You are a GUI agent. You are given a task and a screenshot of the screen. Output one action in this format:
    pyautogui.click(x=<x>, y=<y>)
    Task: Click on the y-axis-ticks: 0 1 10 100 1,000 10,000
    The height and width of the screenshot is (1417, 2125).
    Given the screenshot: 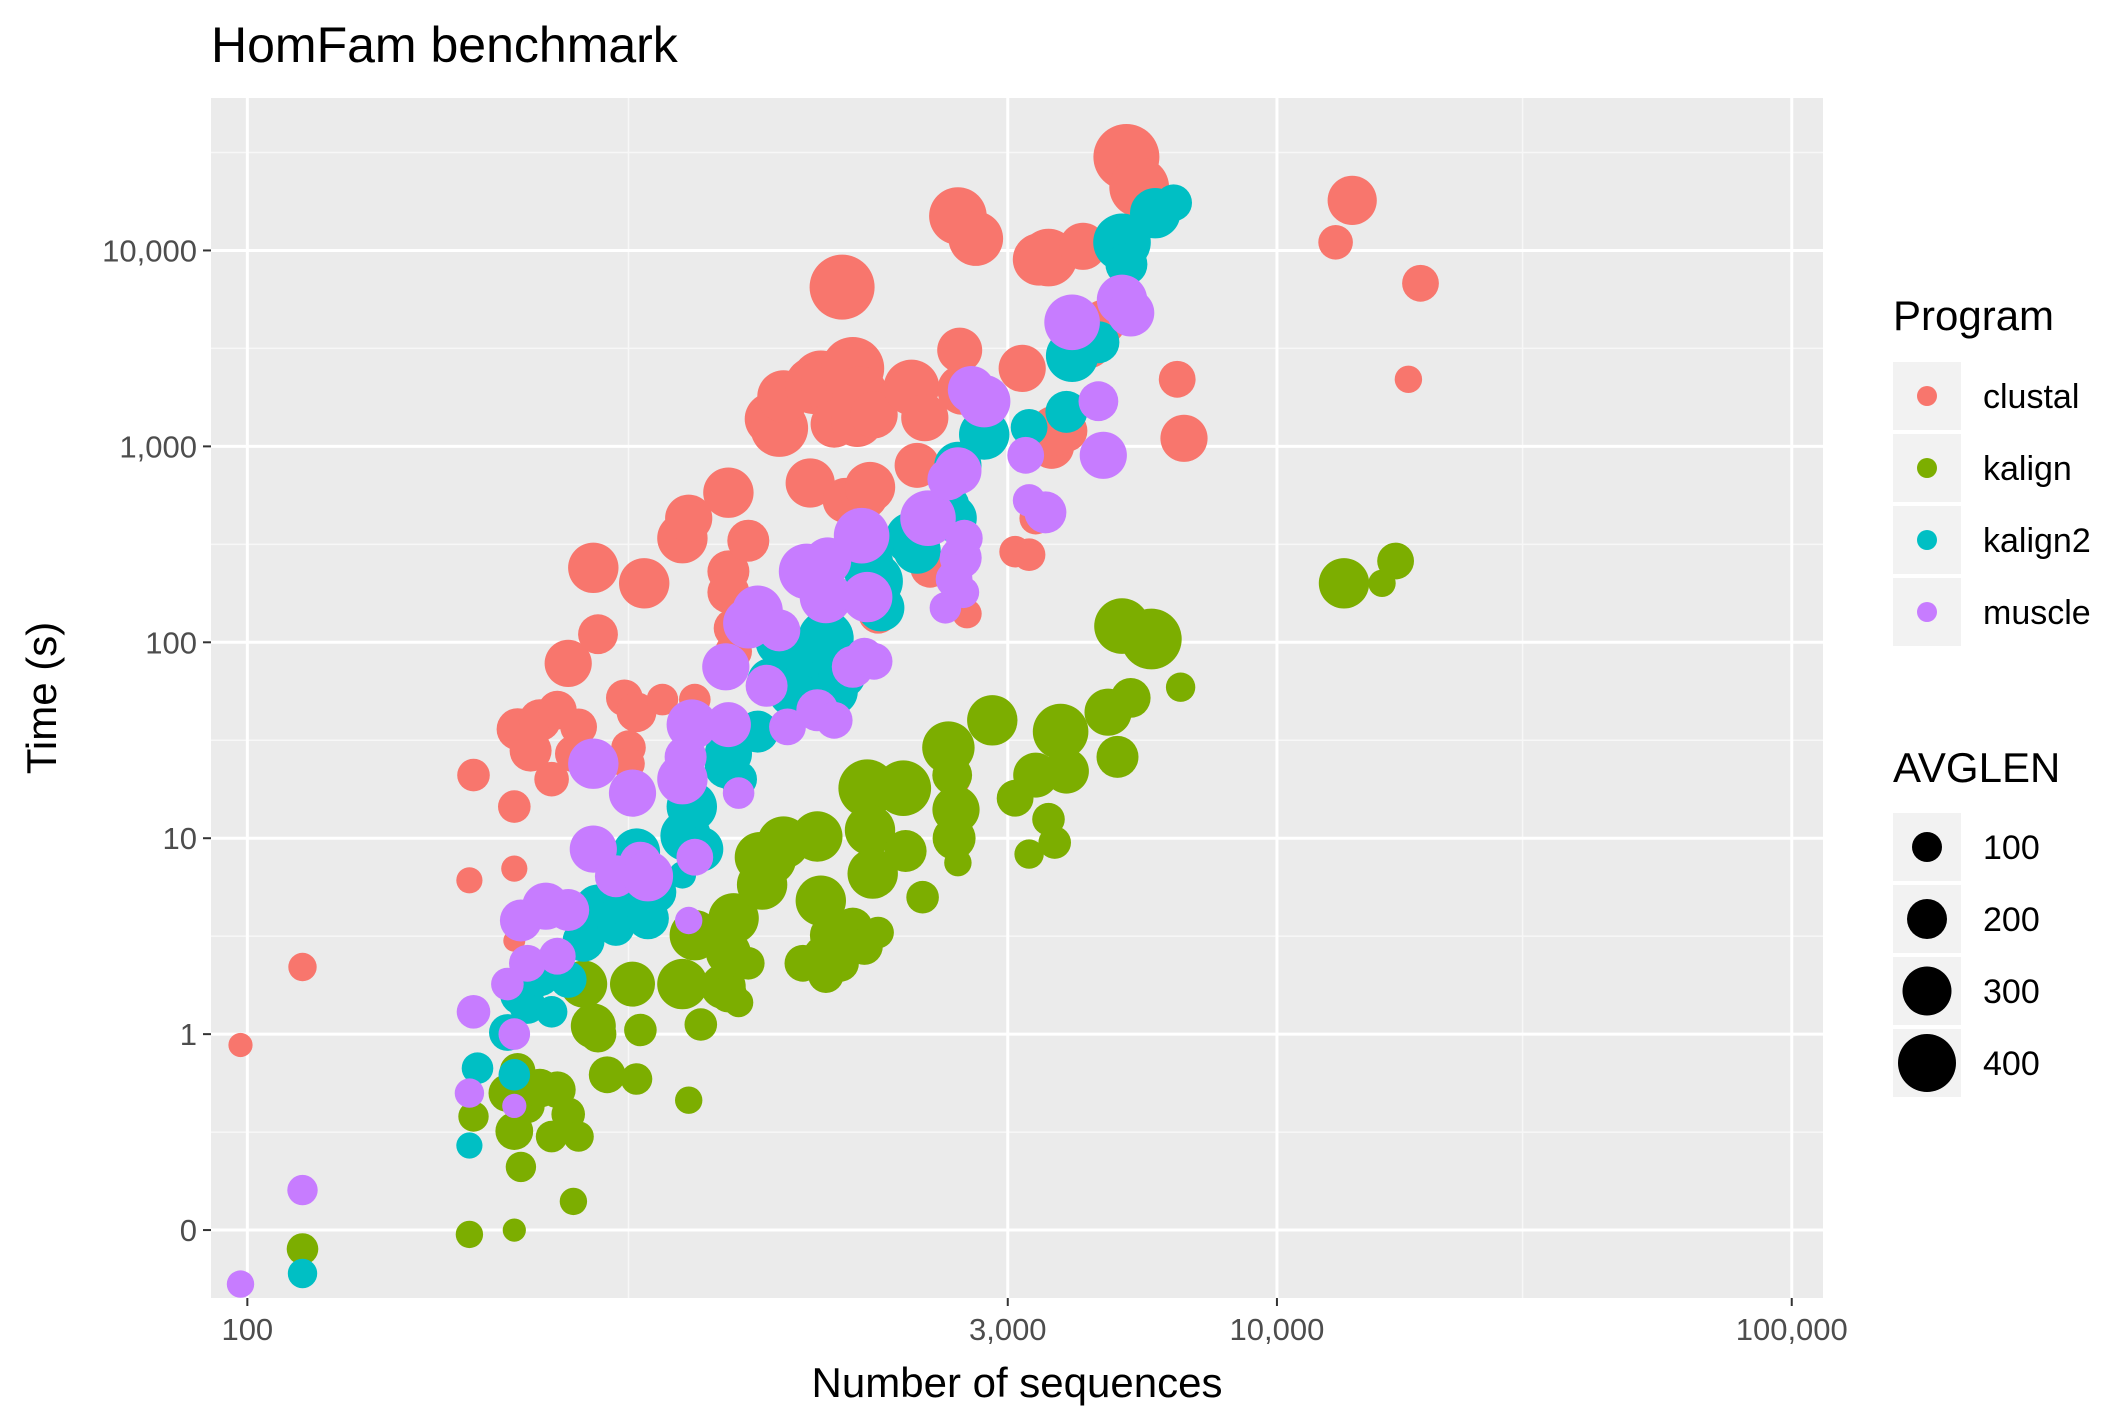 What is the action you would take?
    pyautogui.click(x=156, y=740)
    